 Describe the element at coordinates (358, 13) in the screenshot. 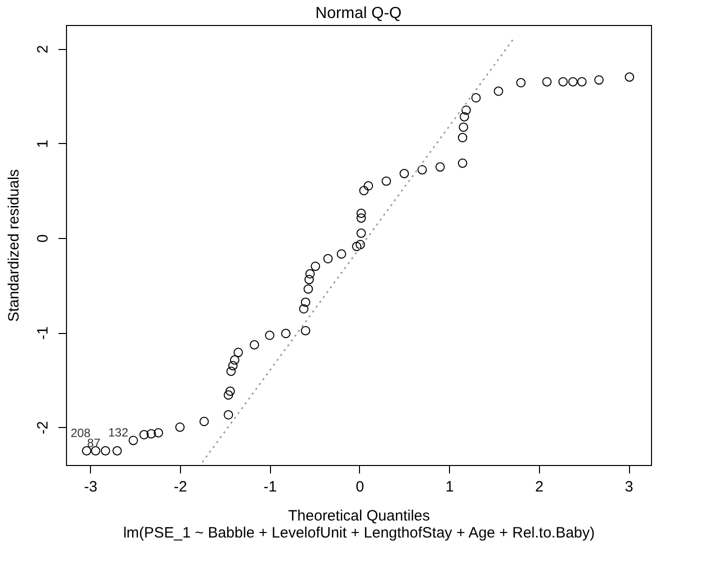

I see `chart-title: Normal Q-Q` at that location.